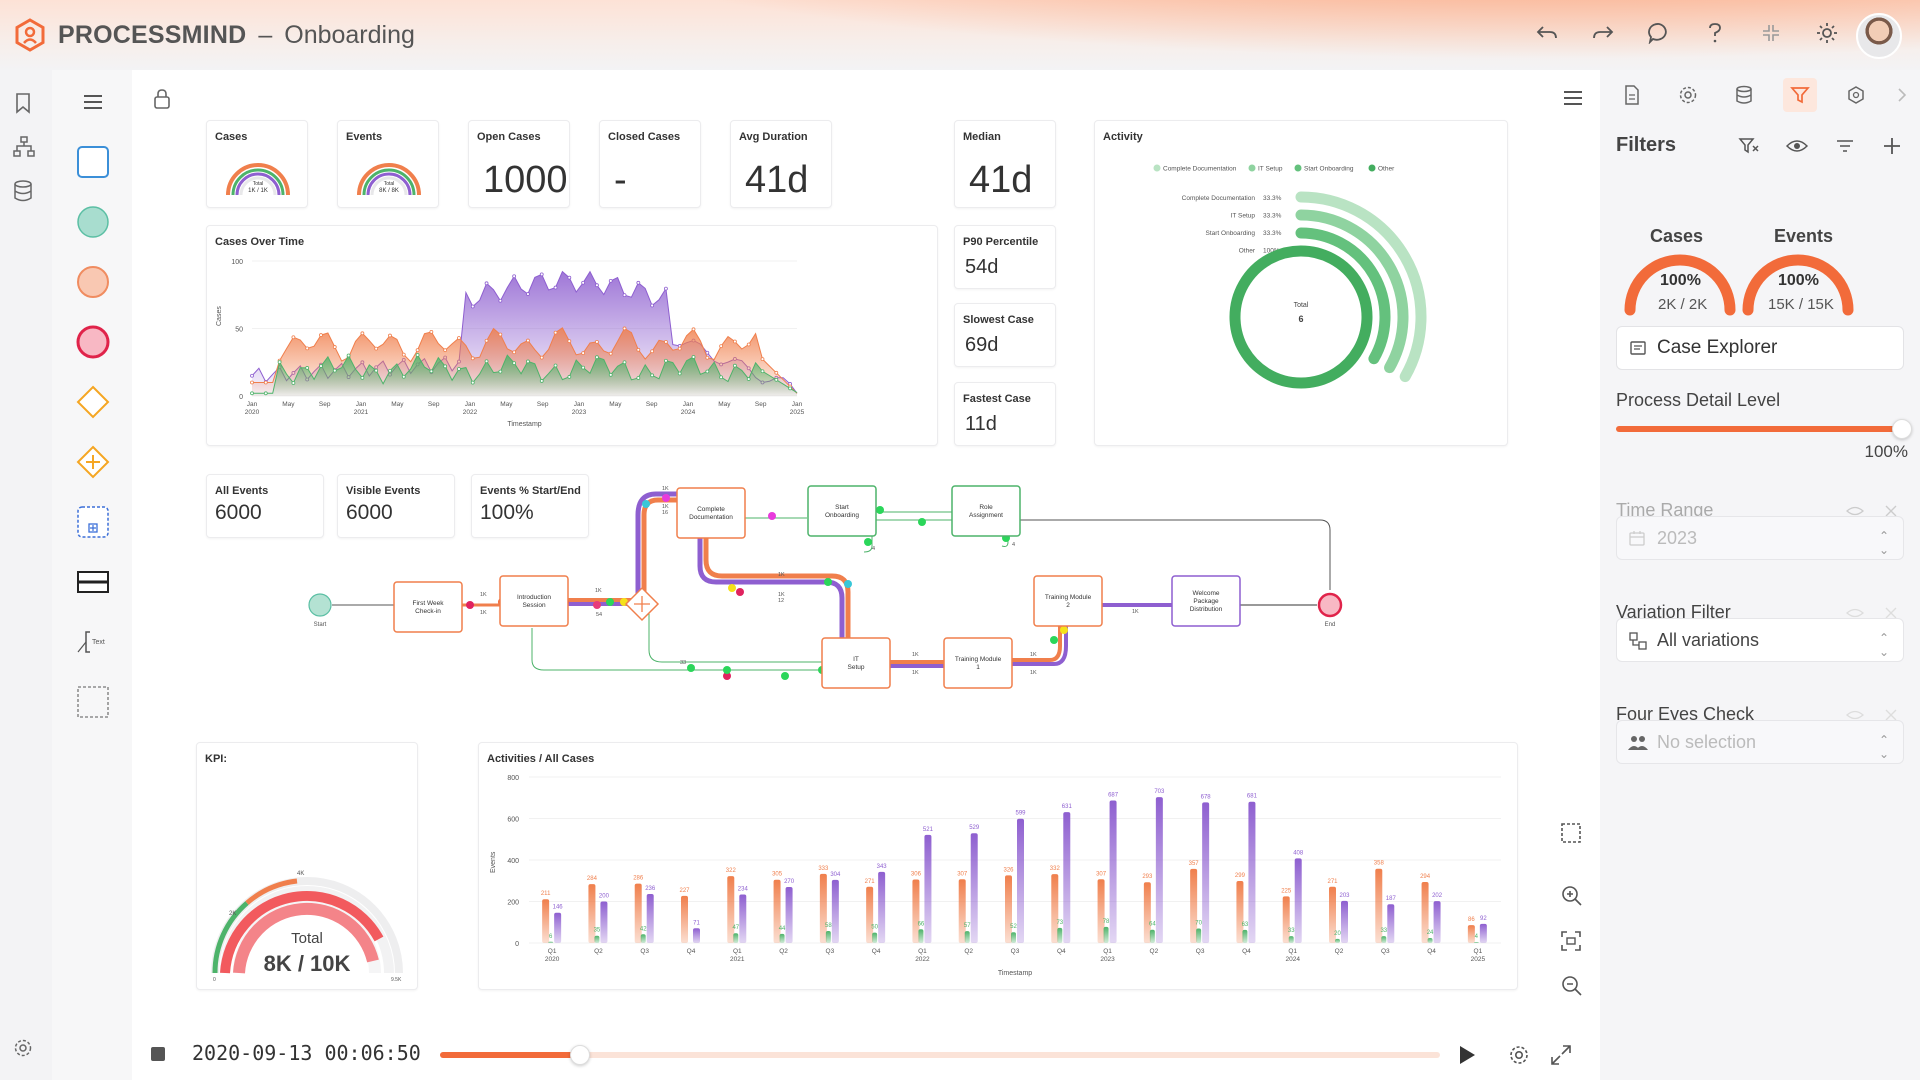 The width and height of the screenshot is (1920, 1080). What do you see at coordinates (1467, 1055) in the screenshot?
I see `play-icon` at bounding box center [1467, 1055].